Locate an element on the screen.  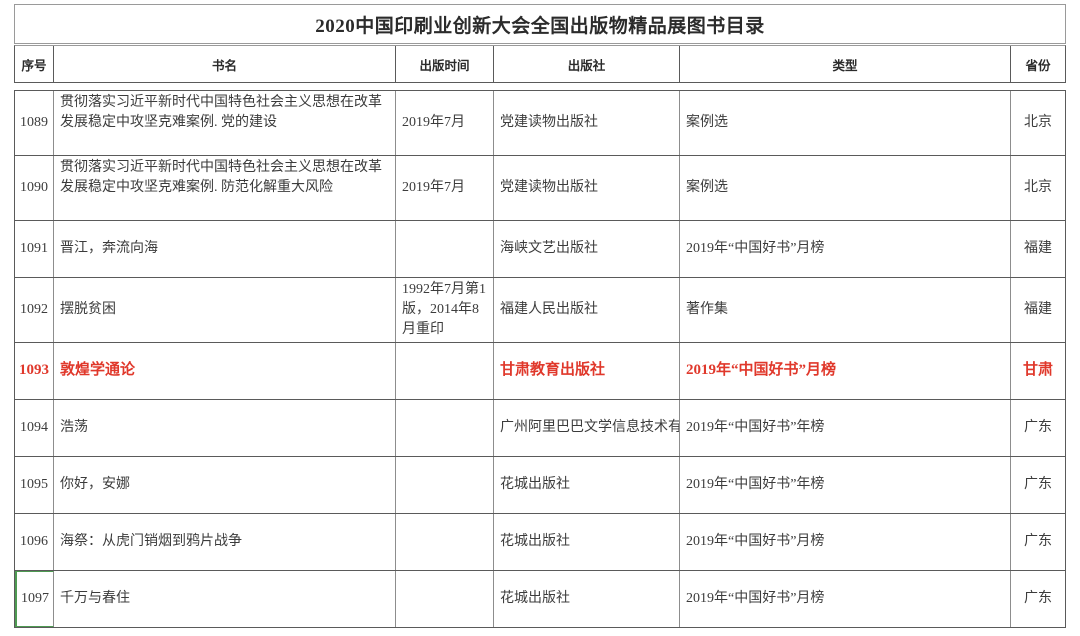
table-row: 1093 敦煌学通论 甘肃教育出版社 2019年“中国好书”月榜 甘肃 is located at coordinates (540, 371).